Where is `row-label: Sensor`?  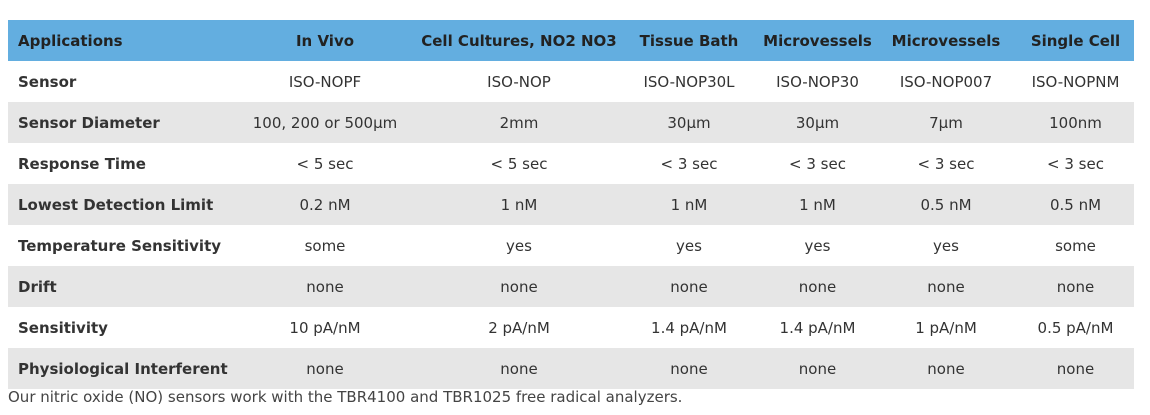 row-label: Sensor is located at coordinates (47, 81).